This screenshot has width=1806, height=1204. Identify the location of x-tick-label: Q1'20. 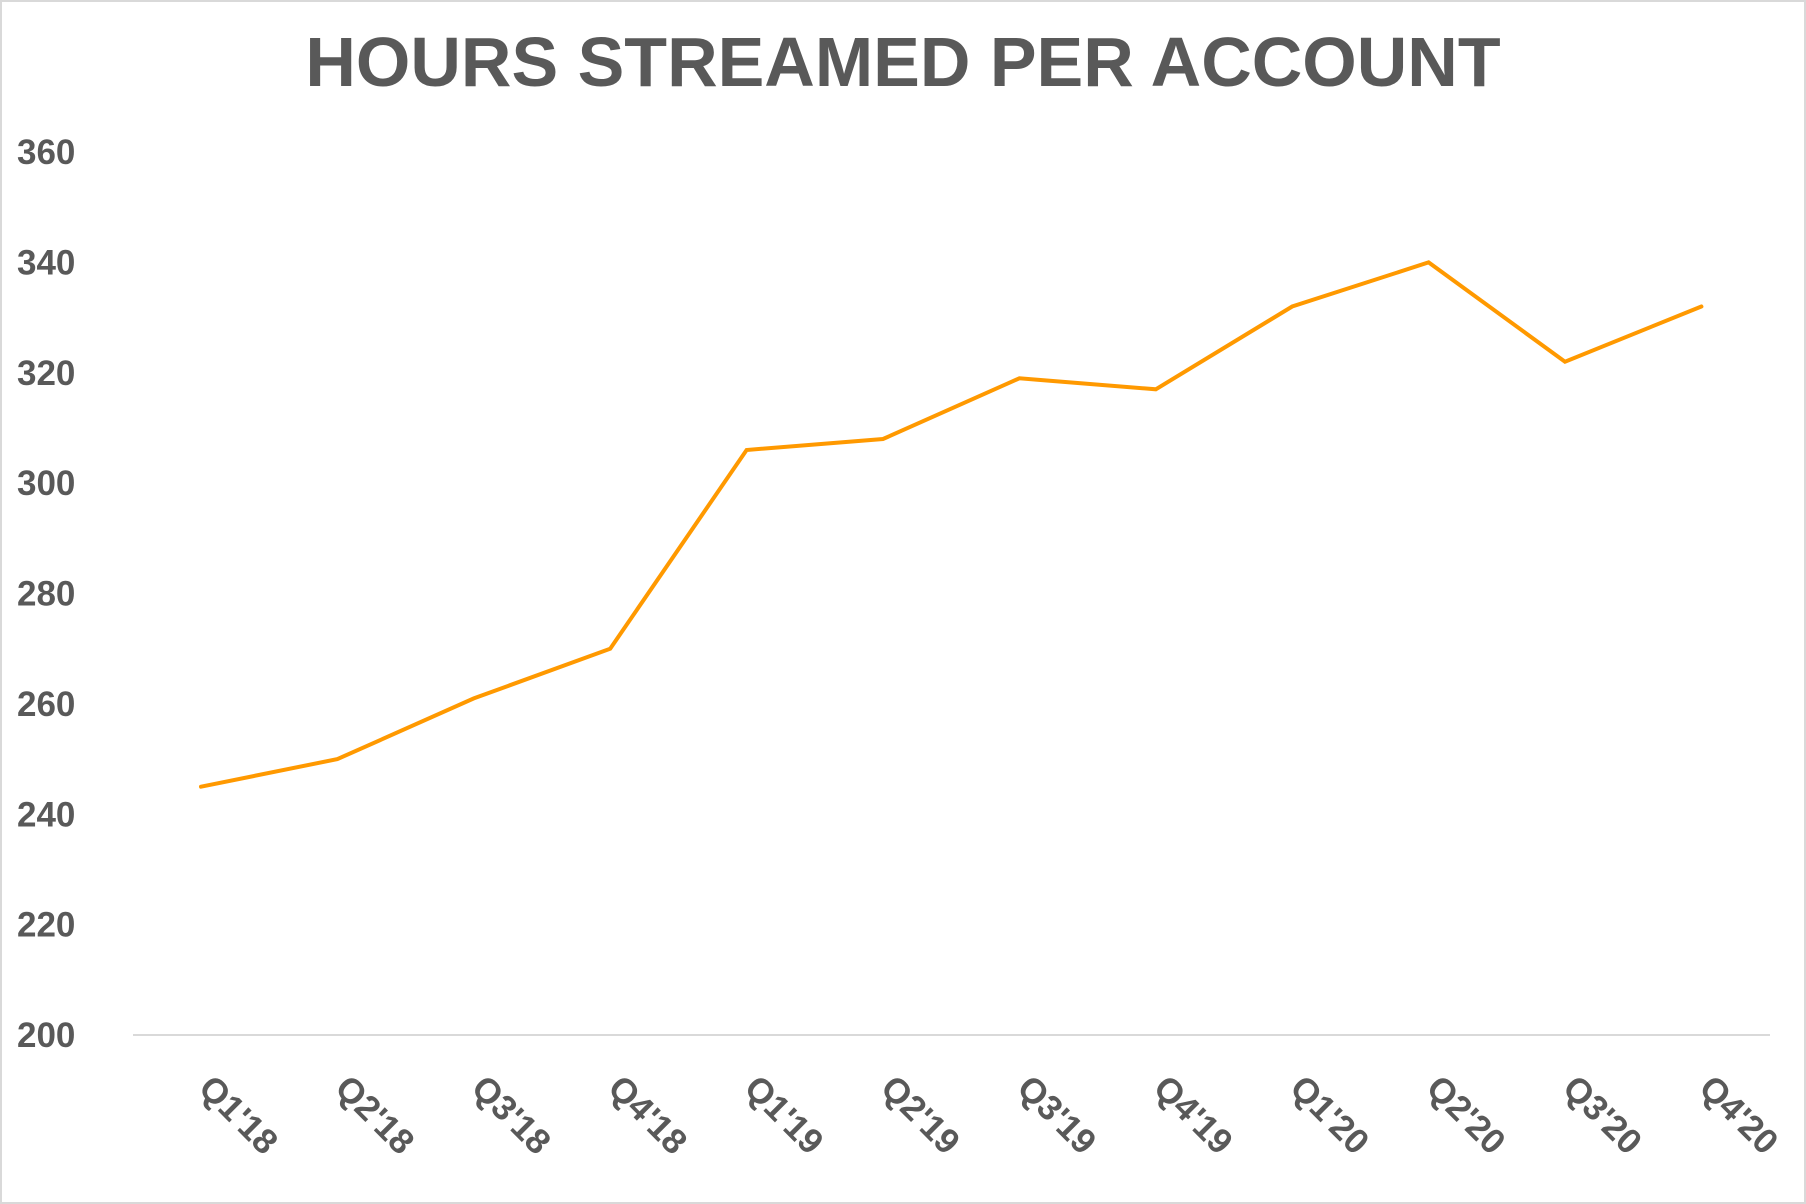
(1330, 1115).